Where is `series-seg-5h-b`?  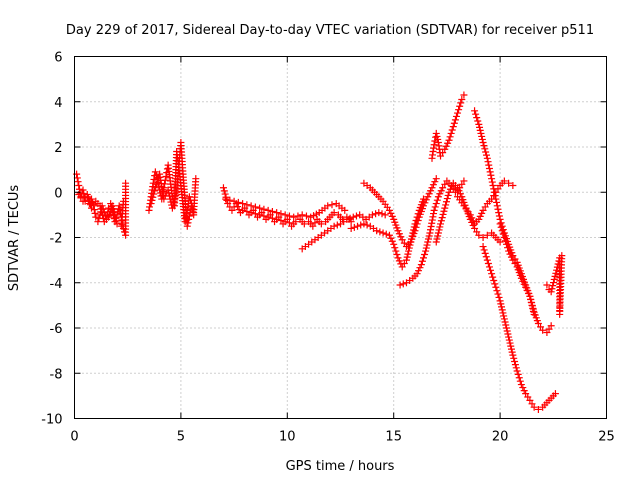
series-seg-5h-b is located at coordinates (172, 184).